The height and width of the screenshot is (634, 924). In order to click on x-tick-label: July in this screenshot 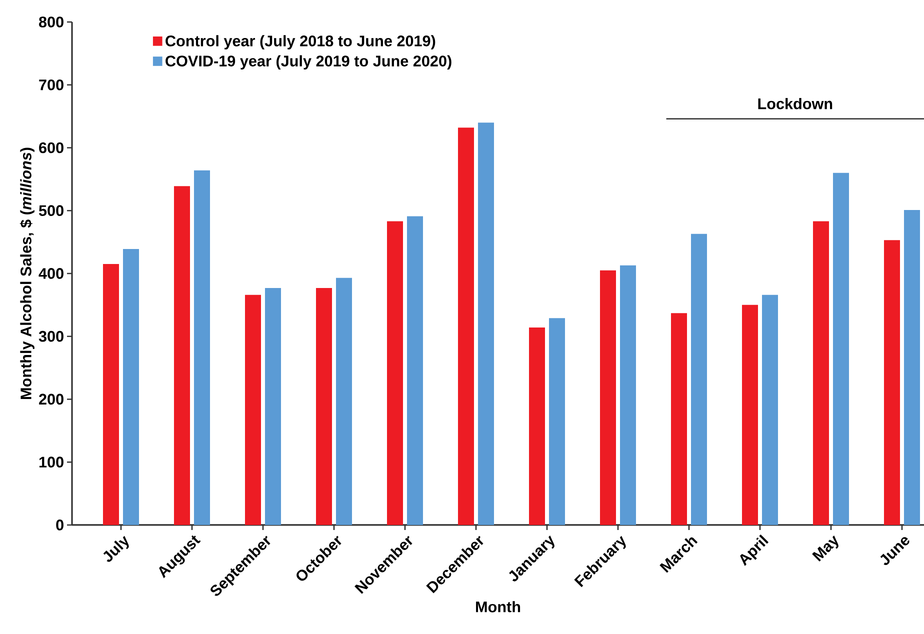, I will do `click(116, 549)`.